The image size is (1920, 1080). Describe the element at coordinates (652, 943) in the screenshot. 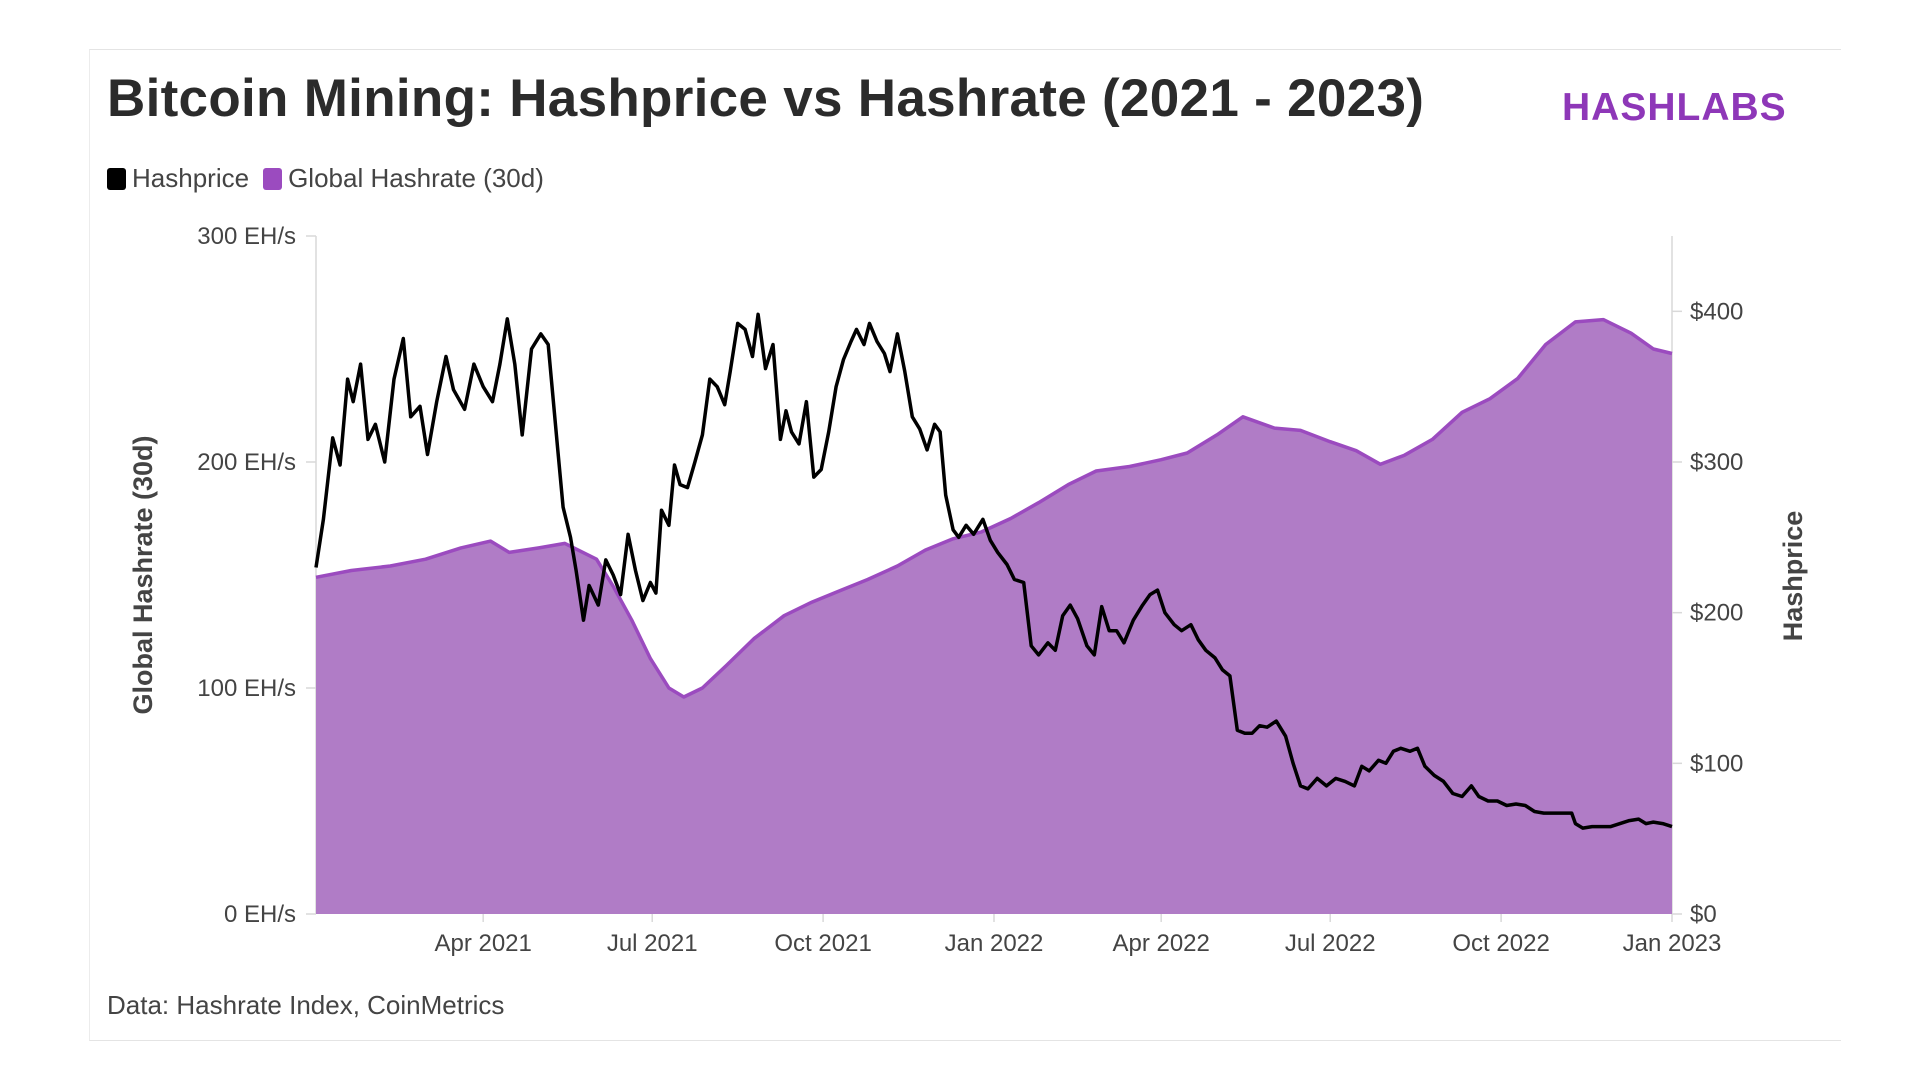

I see `x-tick-label: Jul 2021` at that location.